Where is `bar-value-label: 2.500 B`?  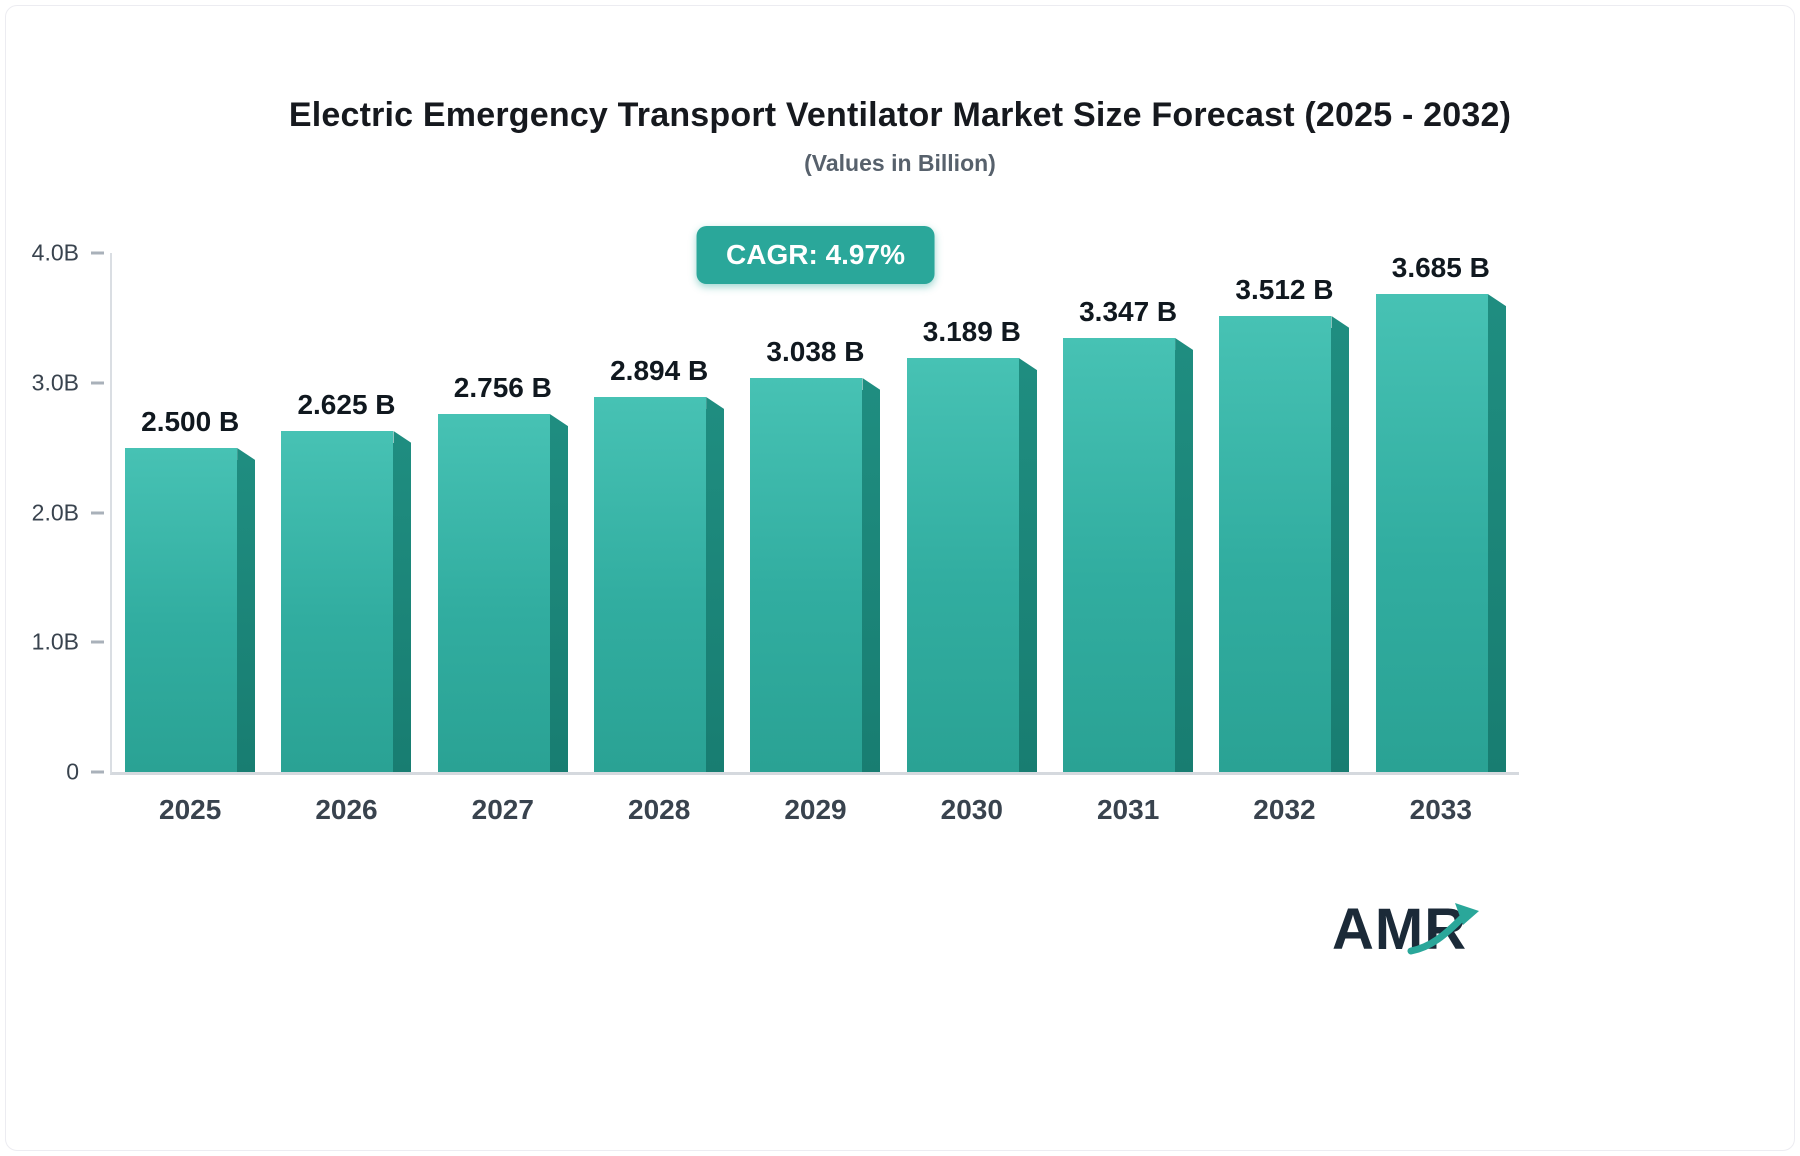
bar-value-label: 2.500 B is located at coordinates (190, 421).